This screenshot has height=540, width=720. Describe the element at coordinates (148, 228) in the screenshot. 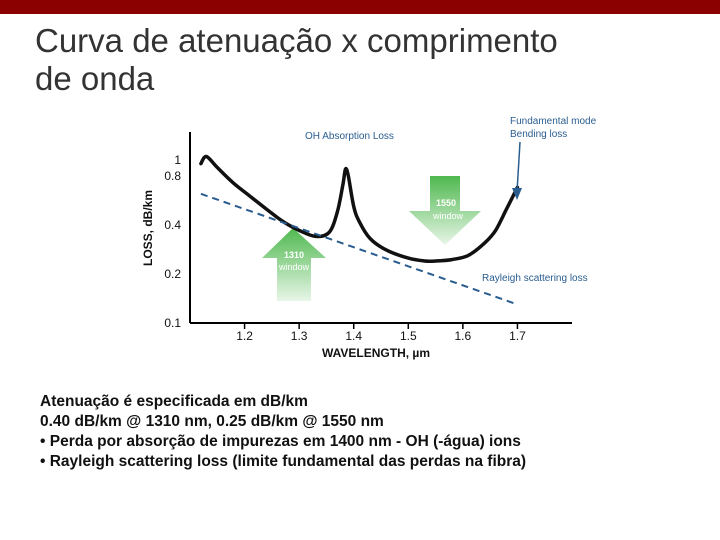

I see `y-axis-title: LOSS, dB/km` at that location.